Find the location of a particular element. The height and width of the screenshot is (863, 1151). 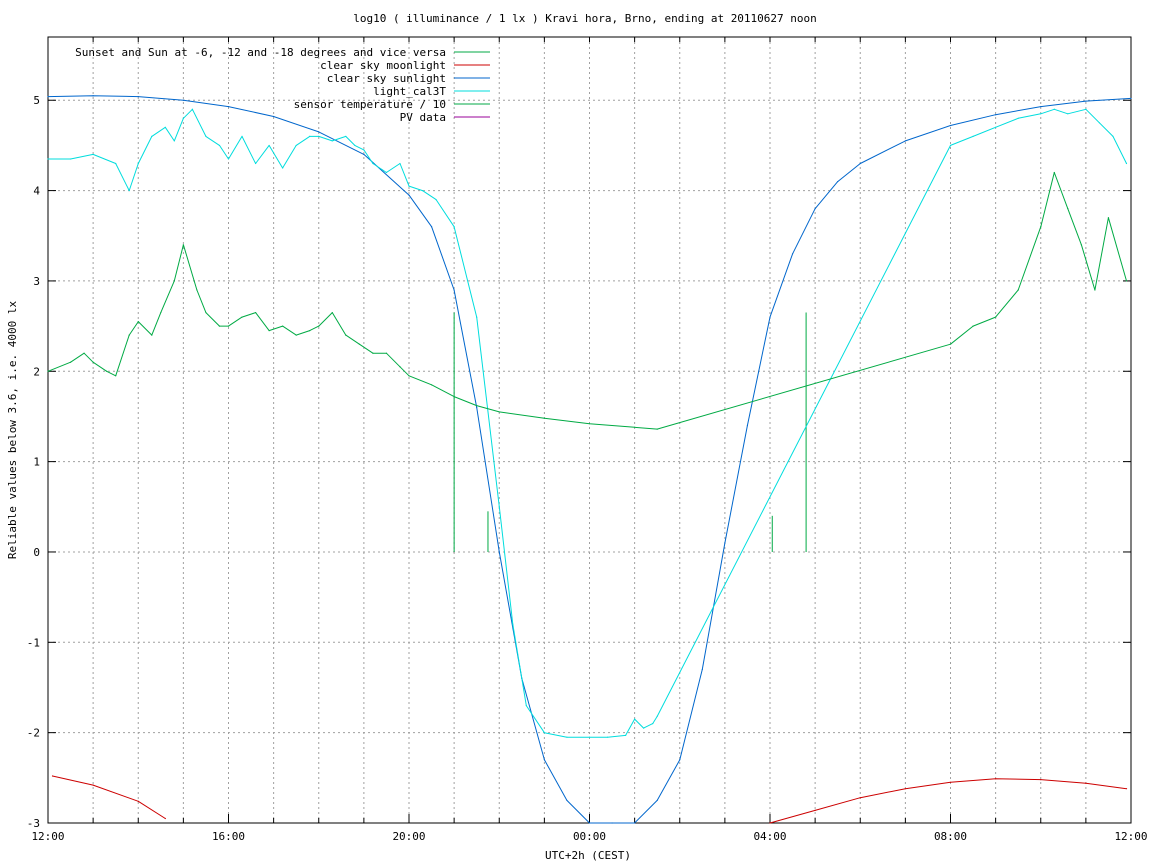

x-tick-label: 12:00 is located at coordinates (1130, 836).